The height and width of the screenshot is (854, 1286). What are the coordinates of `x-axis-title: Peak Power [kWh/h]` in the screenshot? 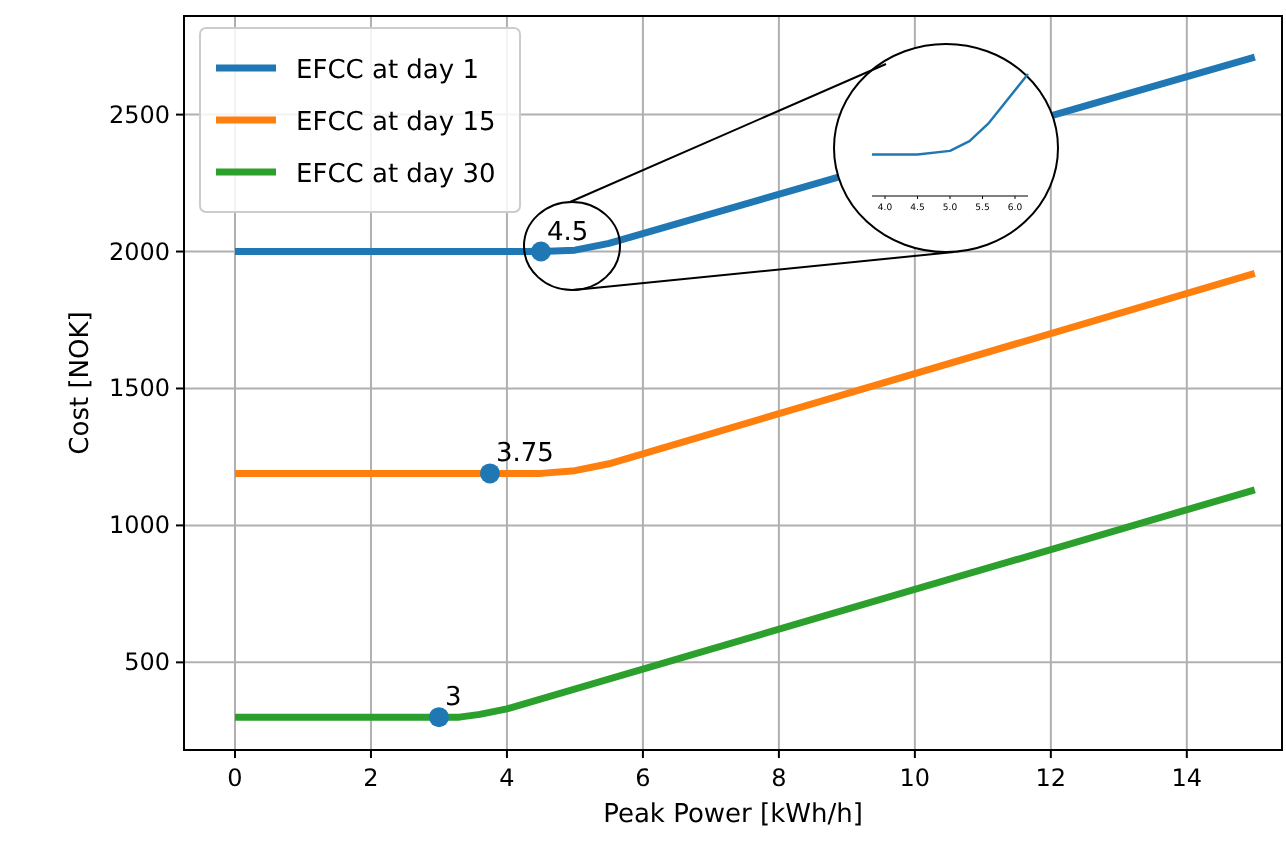 It's located at (733, 815).